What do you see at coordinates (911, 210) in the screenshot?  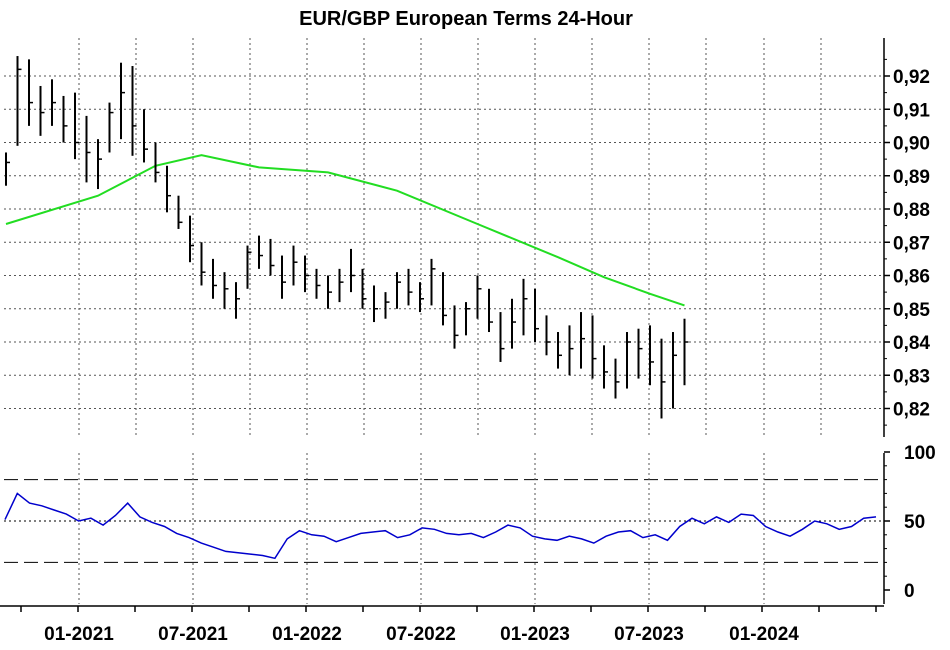 I see `price-tick-label: 0,88` at bounding box center [911, 210].